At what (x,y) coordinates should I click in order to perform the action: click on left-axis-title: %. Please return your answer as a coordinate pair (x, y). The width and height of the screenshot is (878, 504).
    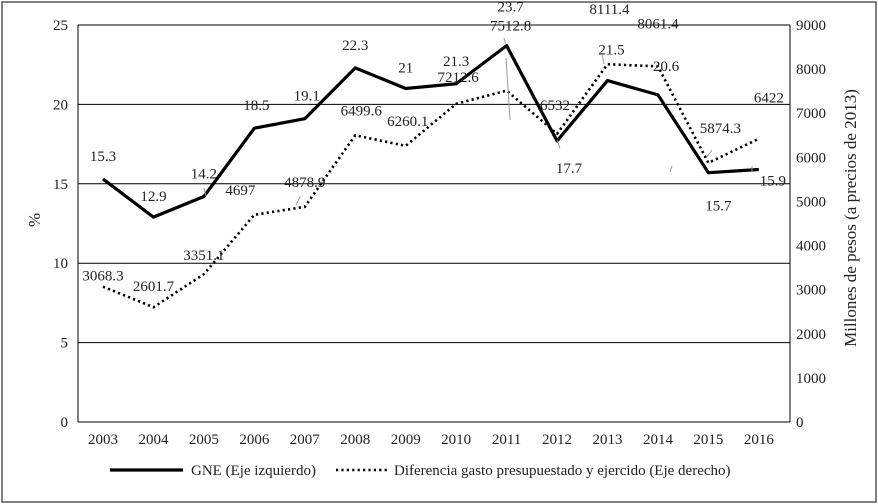
    Looking at the image, I should click on (34, 220).